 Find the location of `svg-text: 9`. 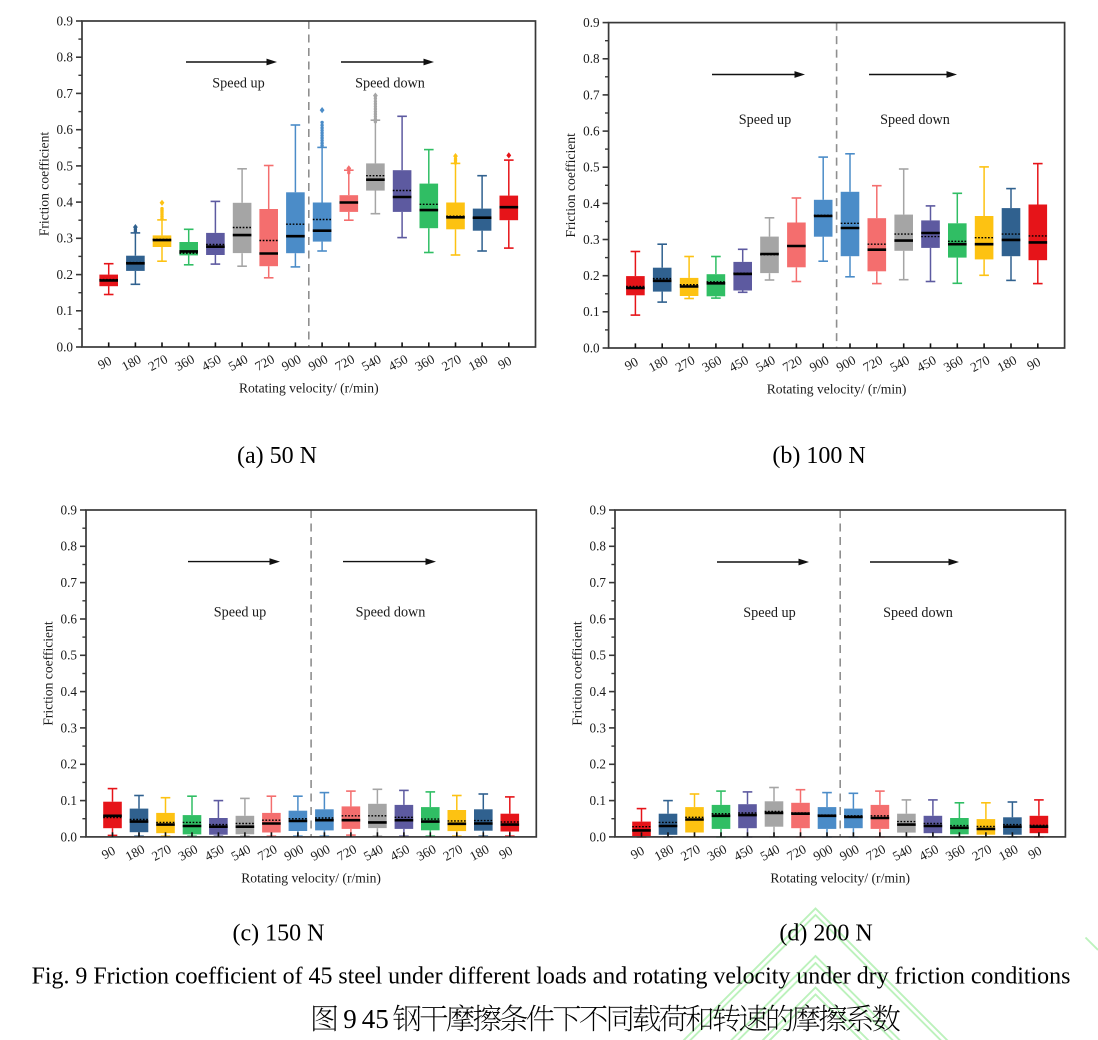

svg-text: 9 is located at coordinates (350, 1019).